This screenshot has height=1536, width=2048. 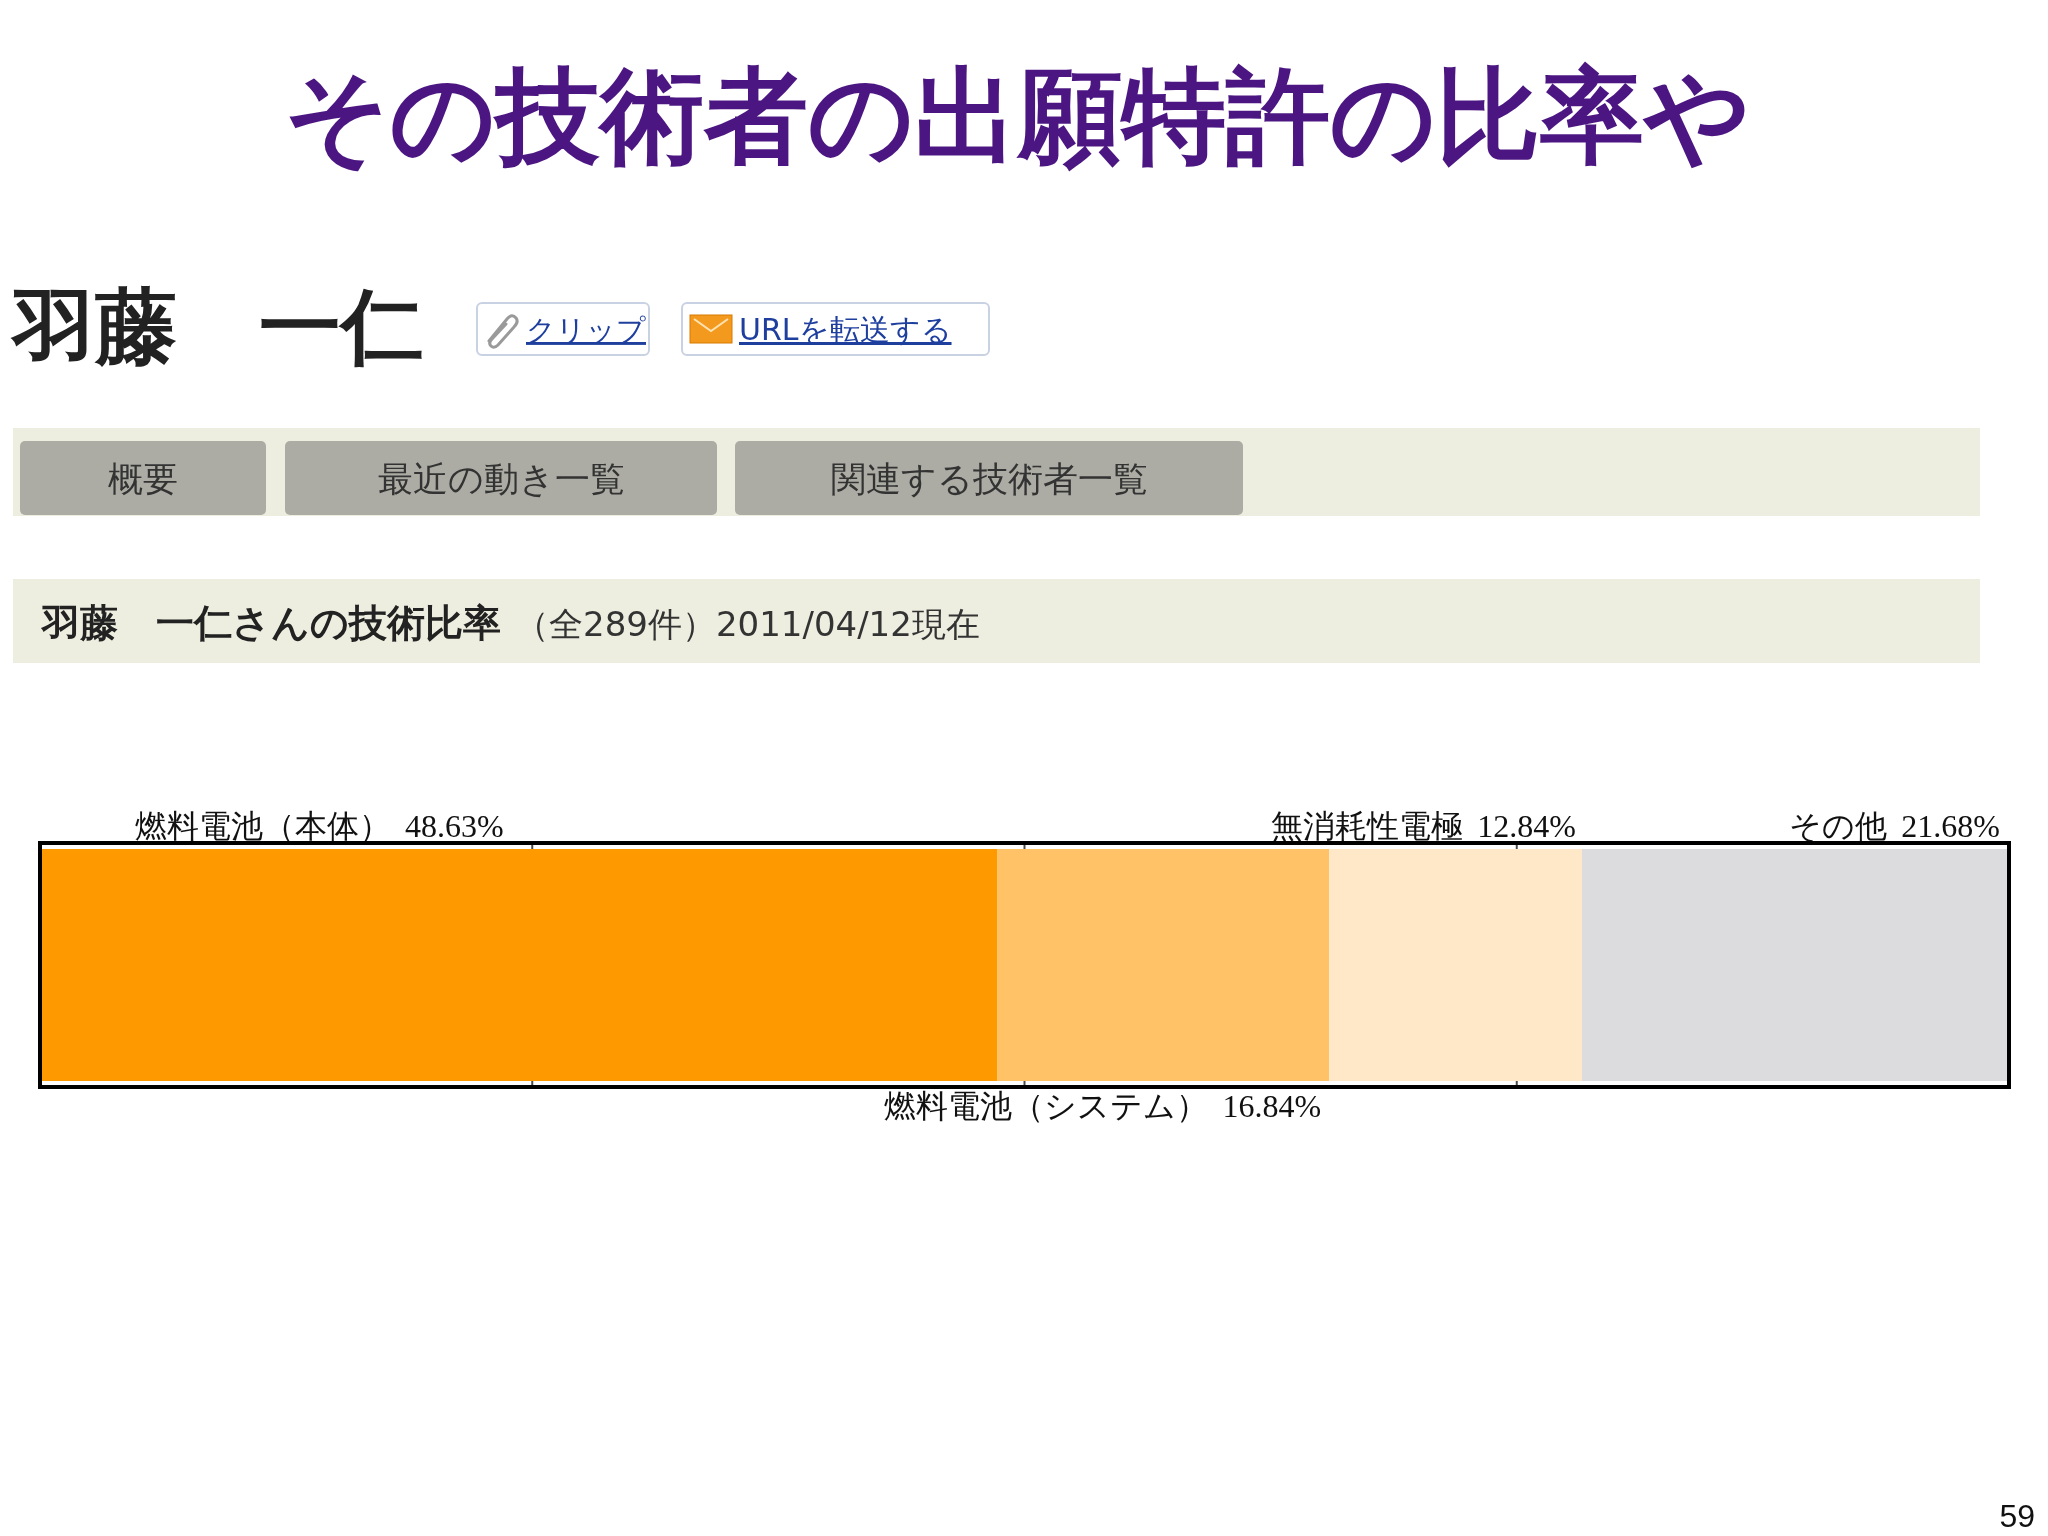 I want to click on data-label: 48.63%, so click(x=454, y=826).